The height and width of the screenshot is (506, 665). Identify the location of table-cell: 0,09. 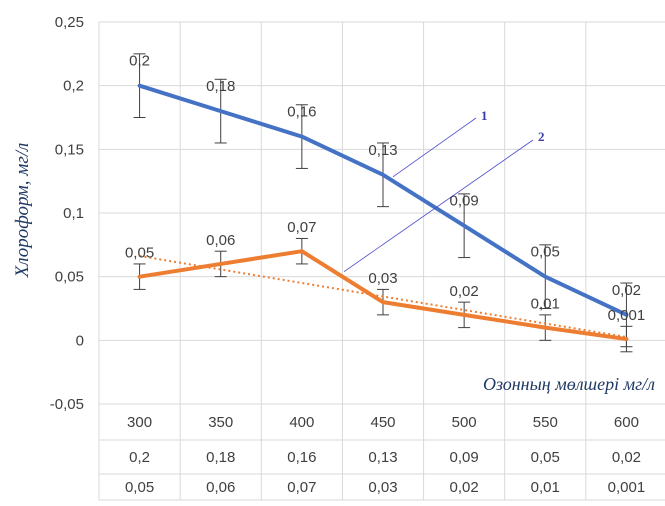
(464, 457).